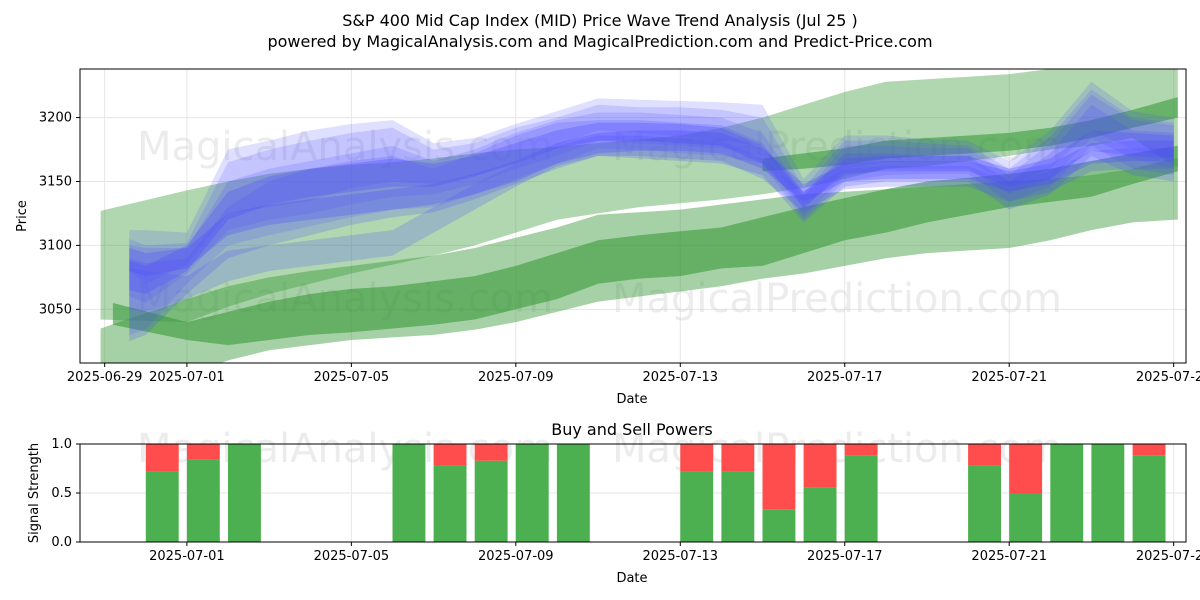 This screenshot has height=600, width=1200. I want to click on signal-y-tick-label: 1.0, so click(61, 444).